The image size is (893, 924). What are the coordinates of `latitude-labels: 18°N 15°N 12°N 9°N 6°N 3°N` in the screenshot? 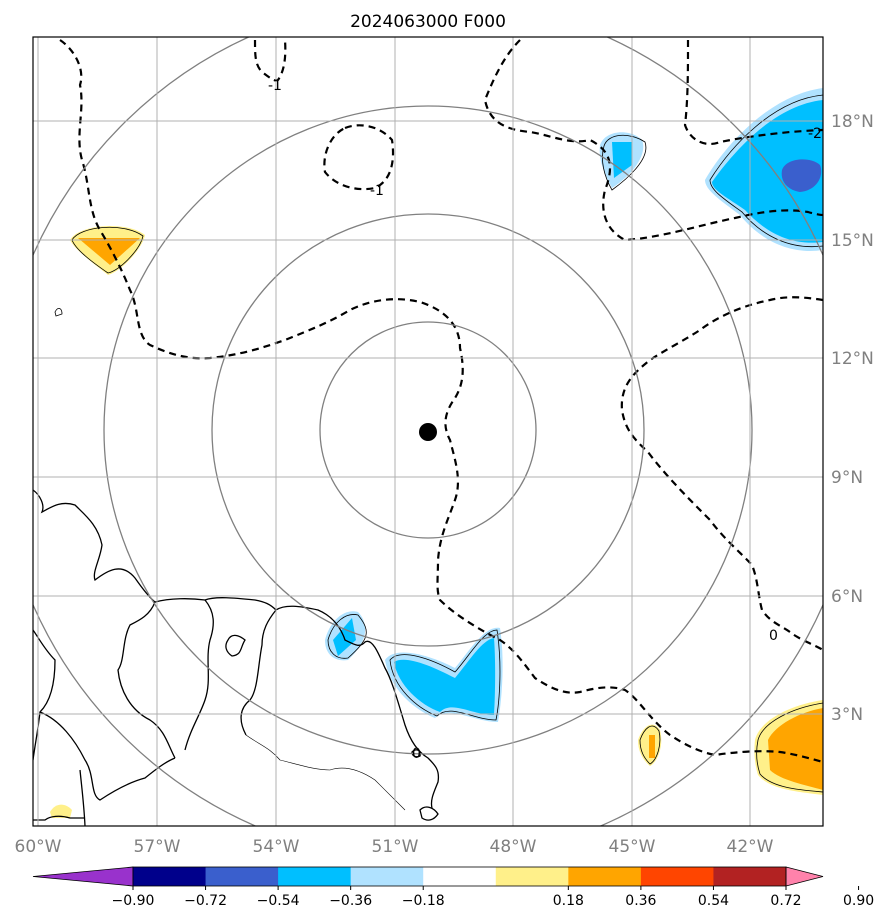 It's located at (852, 418).